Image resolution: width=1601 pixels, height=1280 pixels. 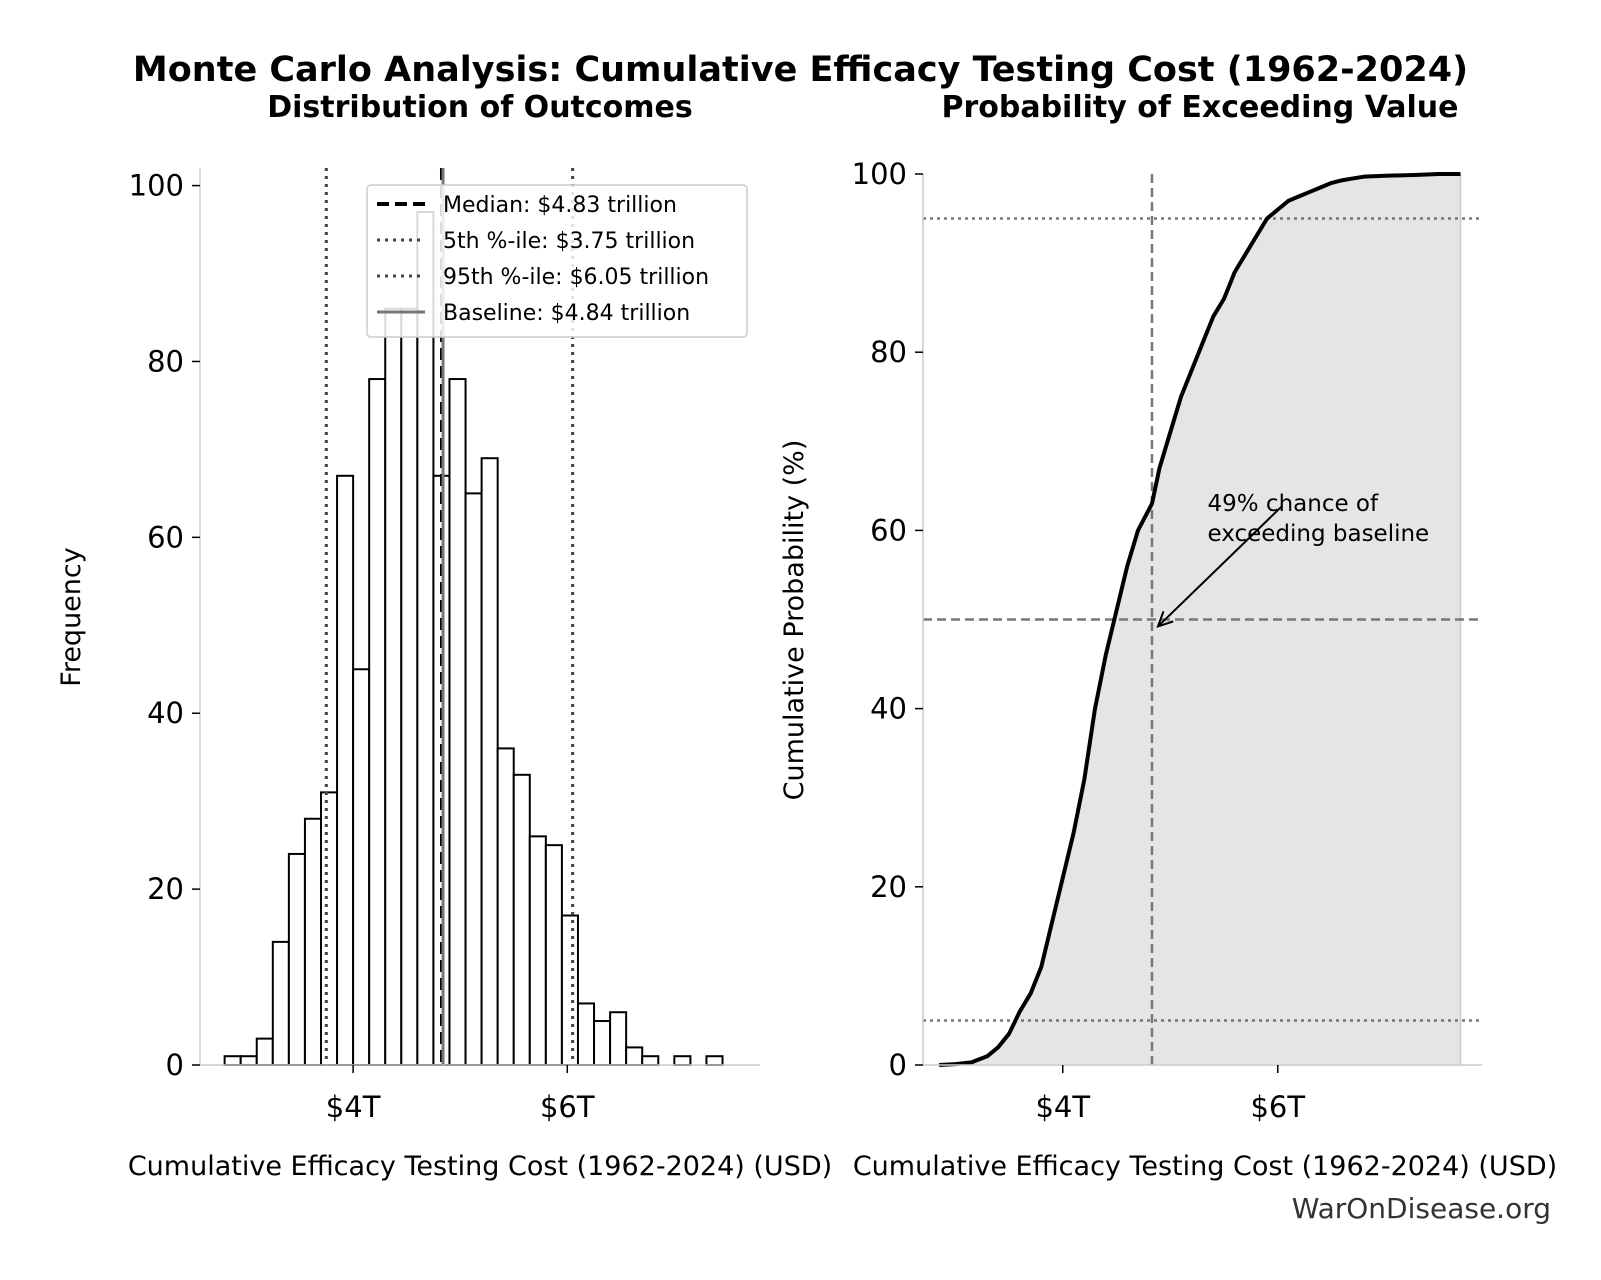 I want to click on legend-label: 5th %-ile: $3.75 trillion, so click(x=569, y=241).